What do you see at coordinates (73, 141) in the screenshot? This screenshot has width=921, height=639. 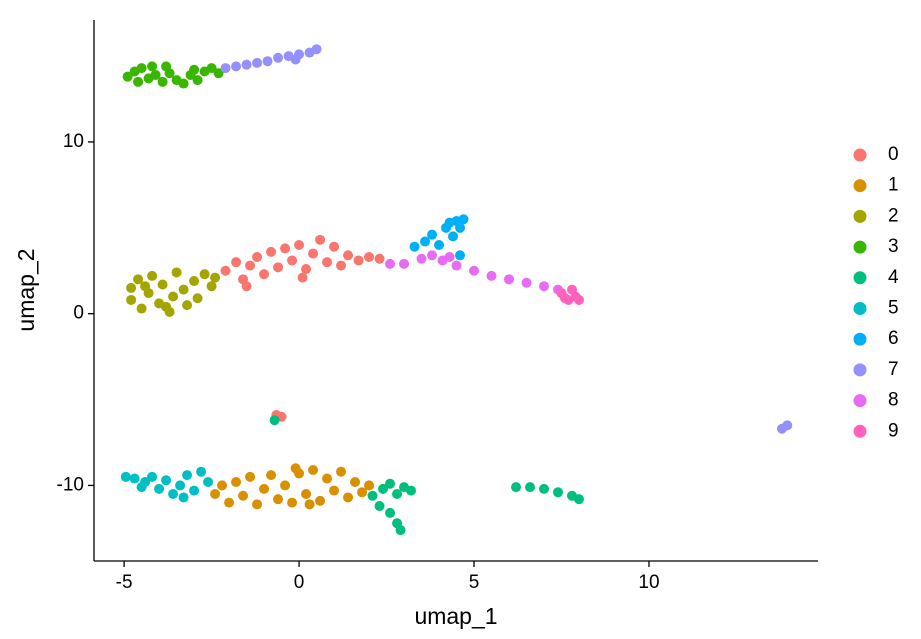 I see `y-tick-label: 10` at bounding box center [73, 141].